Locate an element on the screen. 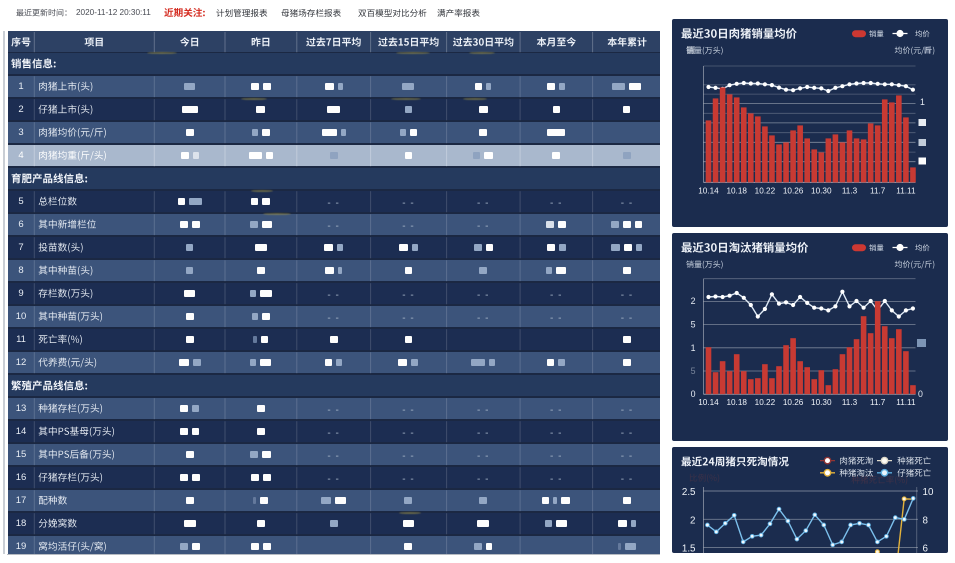 The height and width of the screenshot is (563, 955). svg-text: 1.5 is located at coordinates (689, 548).